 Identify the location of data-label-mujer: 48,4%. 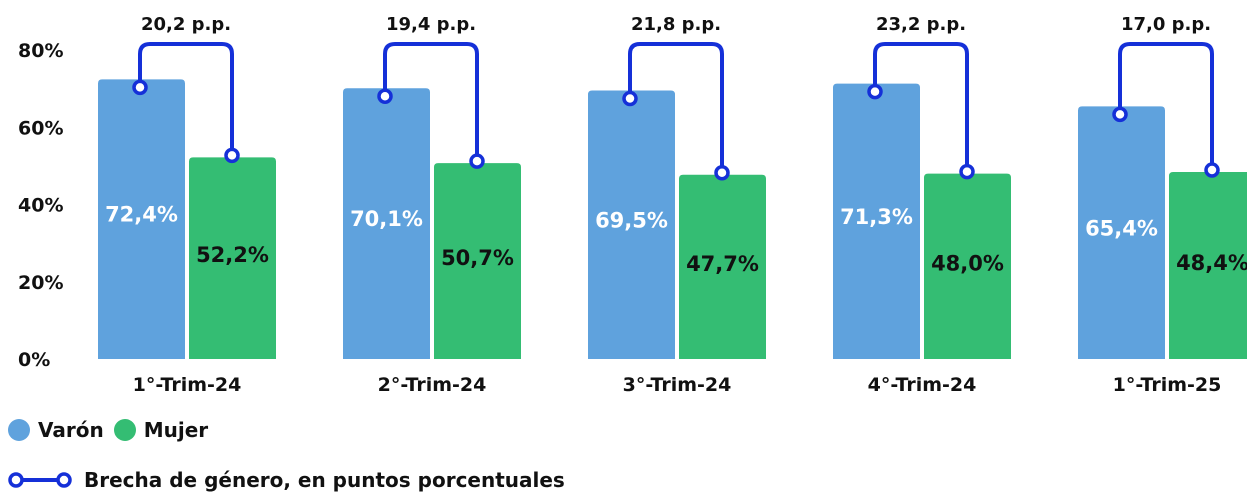
(1211, 263).